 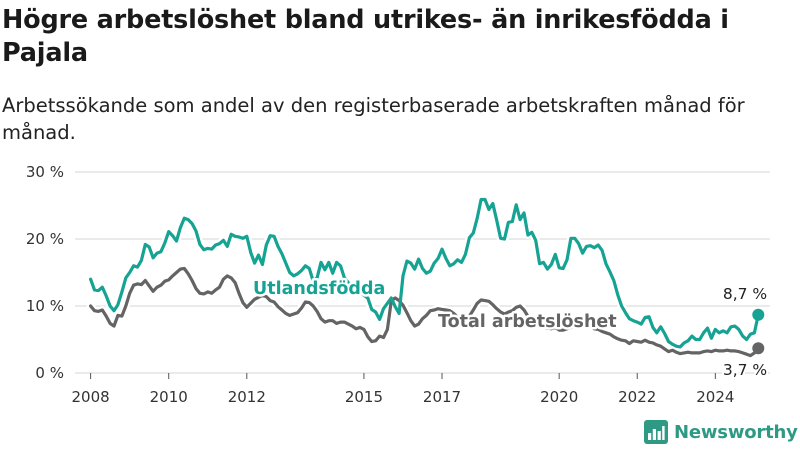 I want to click on brand-name: Newsworthy, so click(x=736, y=432).